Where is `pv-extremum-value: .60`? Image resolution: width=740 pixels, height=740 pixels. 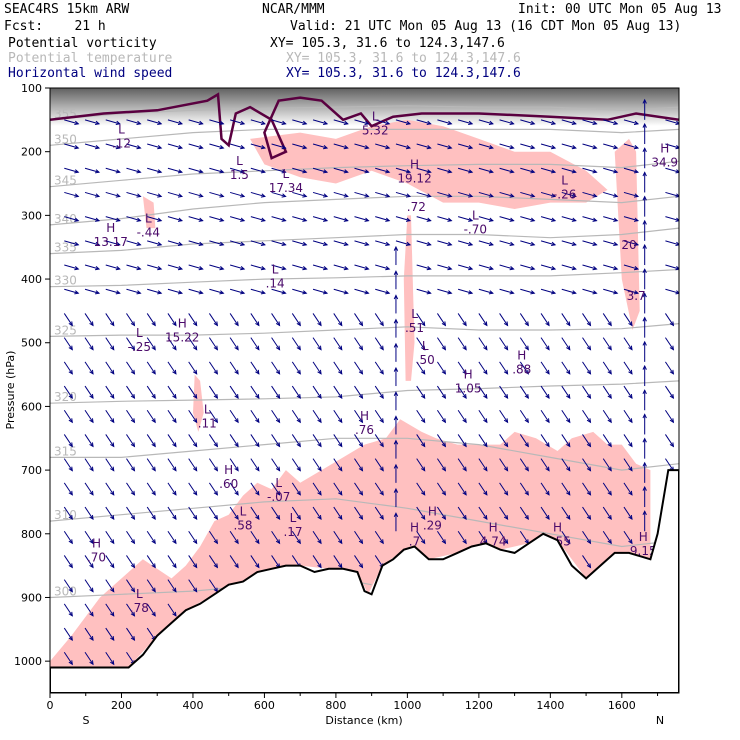 pv-extremum-value: .60 is located at coordinates (228, 484).